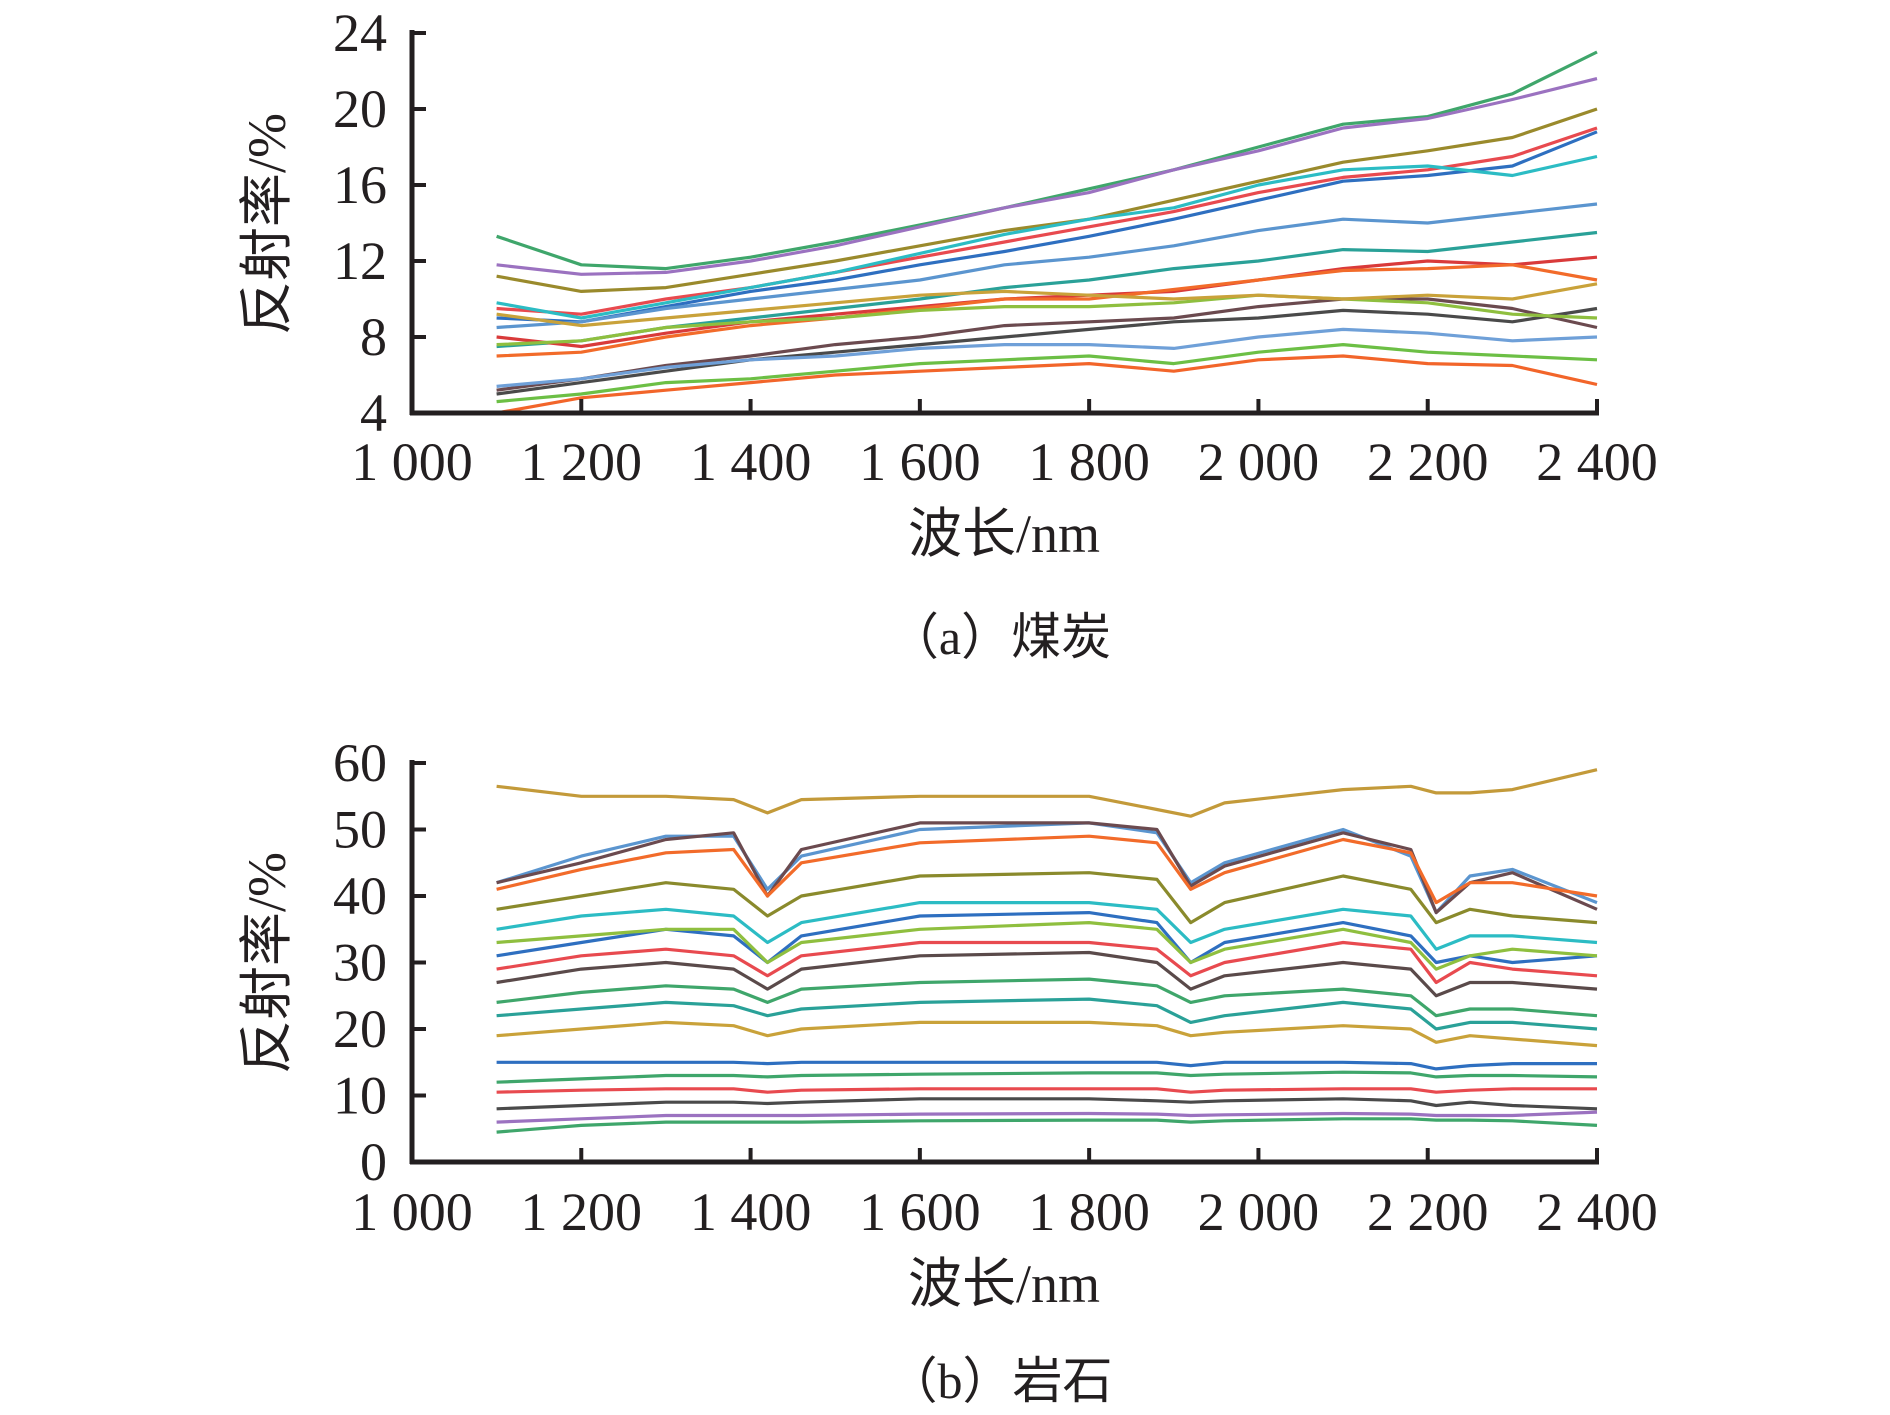  Describe the element at coordinates (360, 896) in the screenshot. I see `y-tick-label: 40` at that location.